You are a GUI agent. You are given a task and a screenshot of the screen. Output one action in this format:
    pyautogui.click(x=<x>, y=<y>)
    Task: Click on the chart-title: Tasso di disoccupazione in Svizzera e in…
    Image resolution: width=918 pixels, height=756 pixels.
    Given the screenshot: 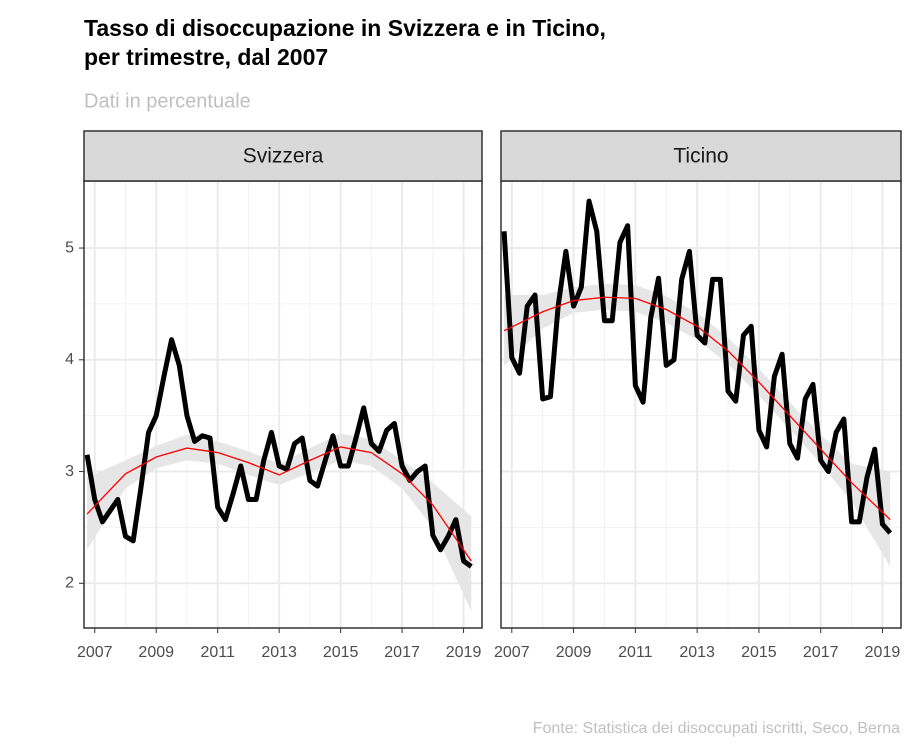 What is the action you would take?
    pyautogui.click(x=345, y=28)
    